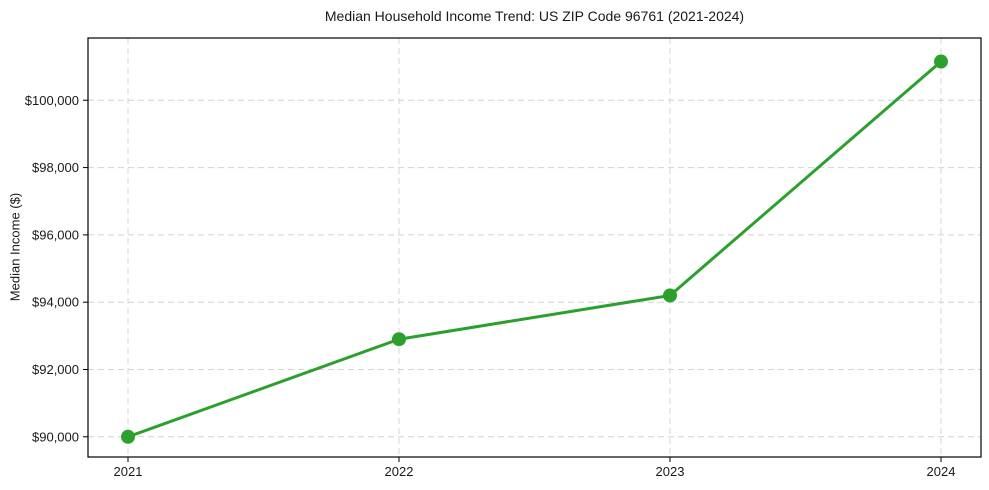 The height and width of the screenshot is (490, 989). What do you see at coordinates (670, 471) in the screenshot?
I see `x-tick-label: 2023` at bounding box center [670, 471].